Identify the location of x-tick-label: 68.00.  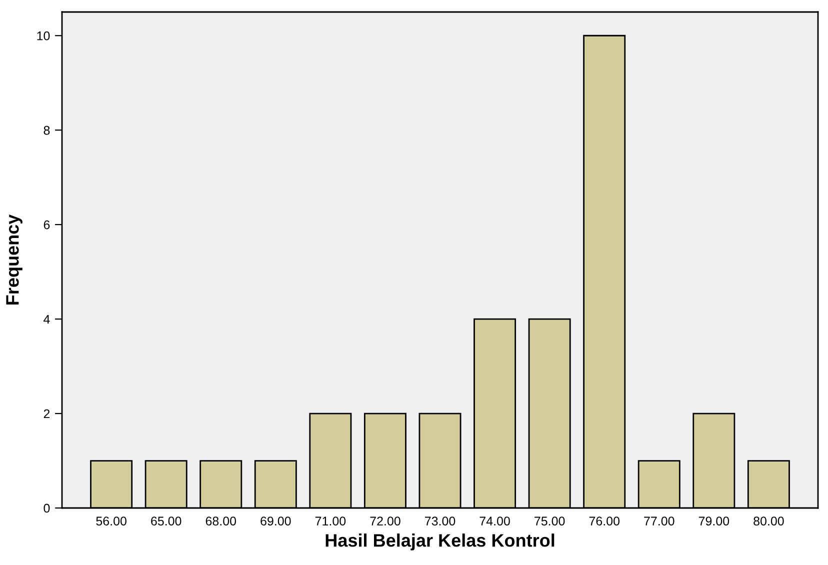
(221, 521).